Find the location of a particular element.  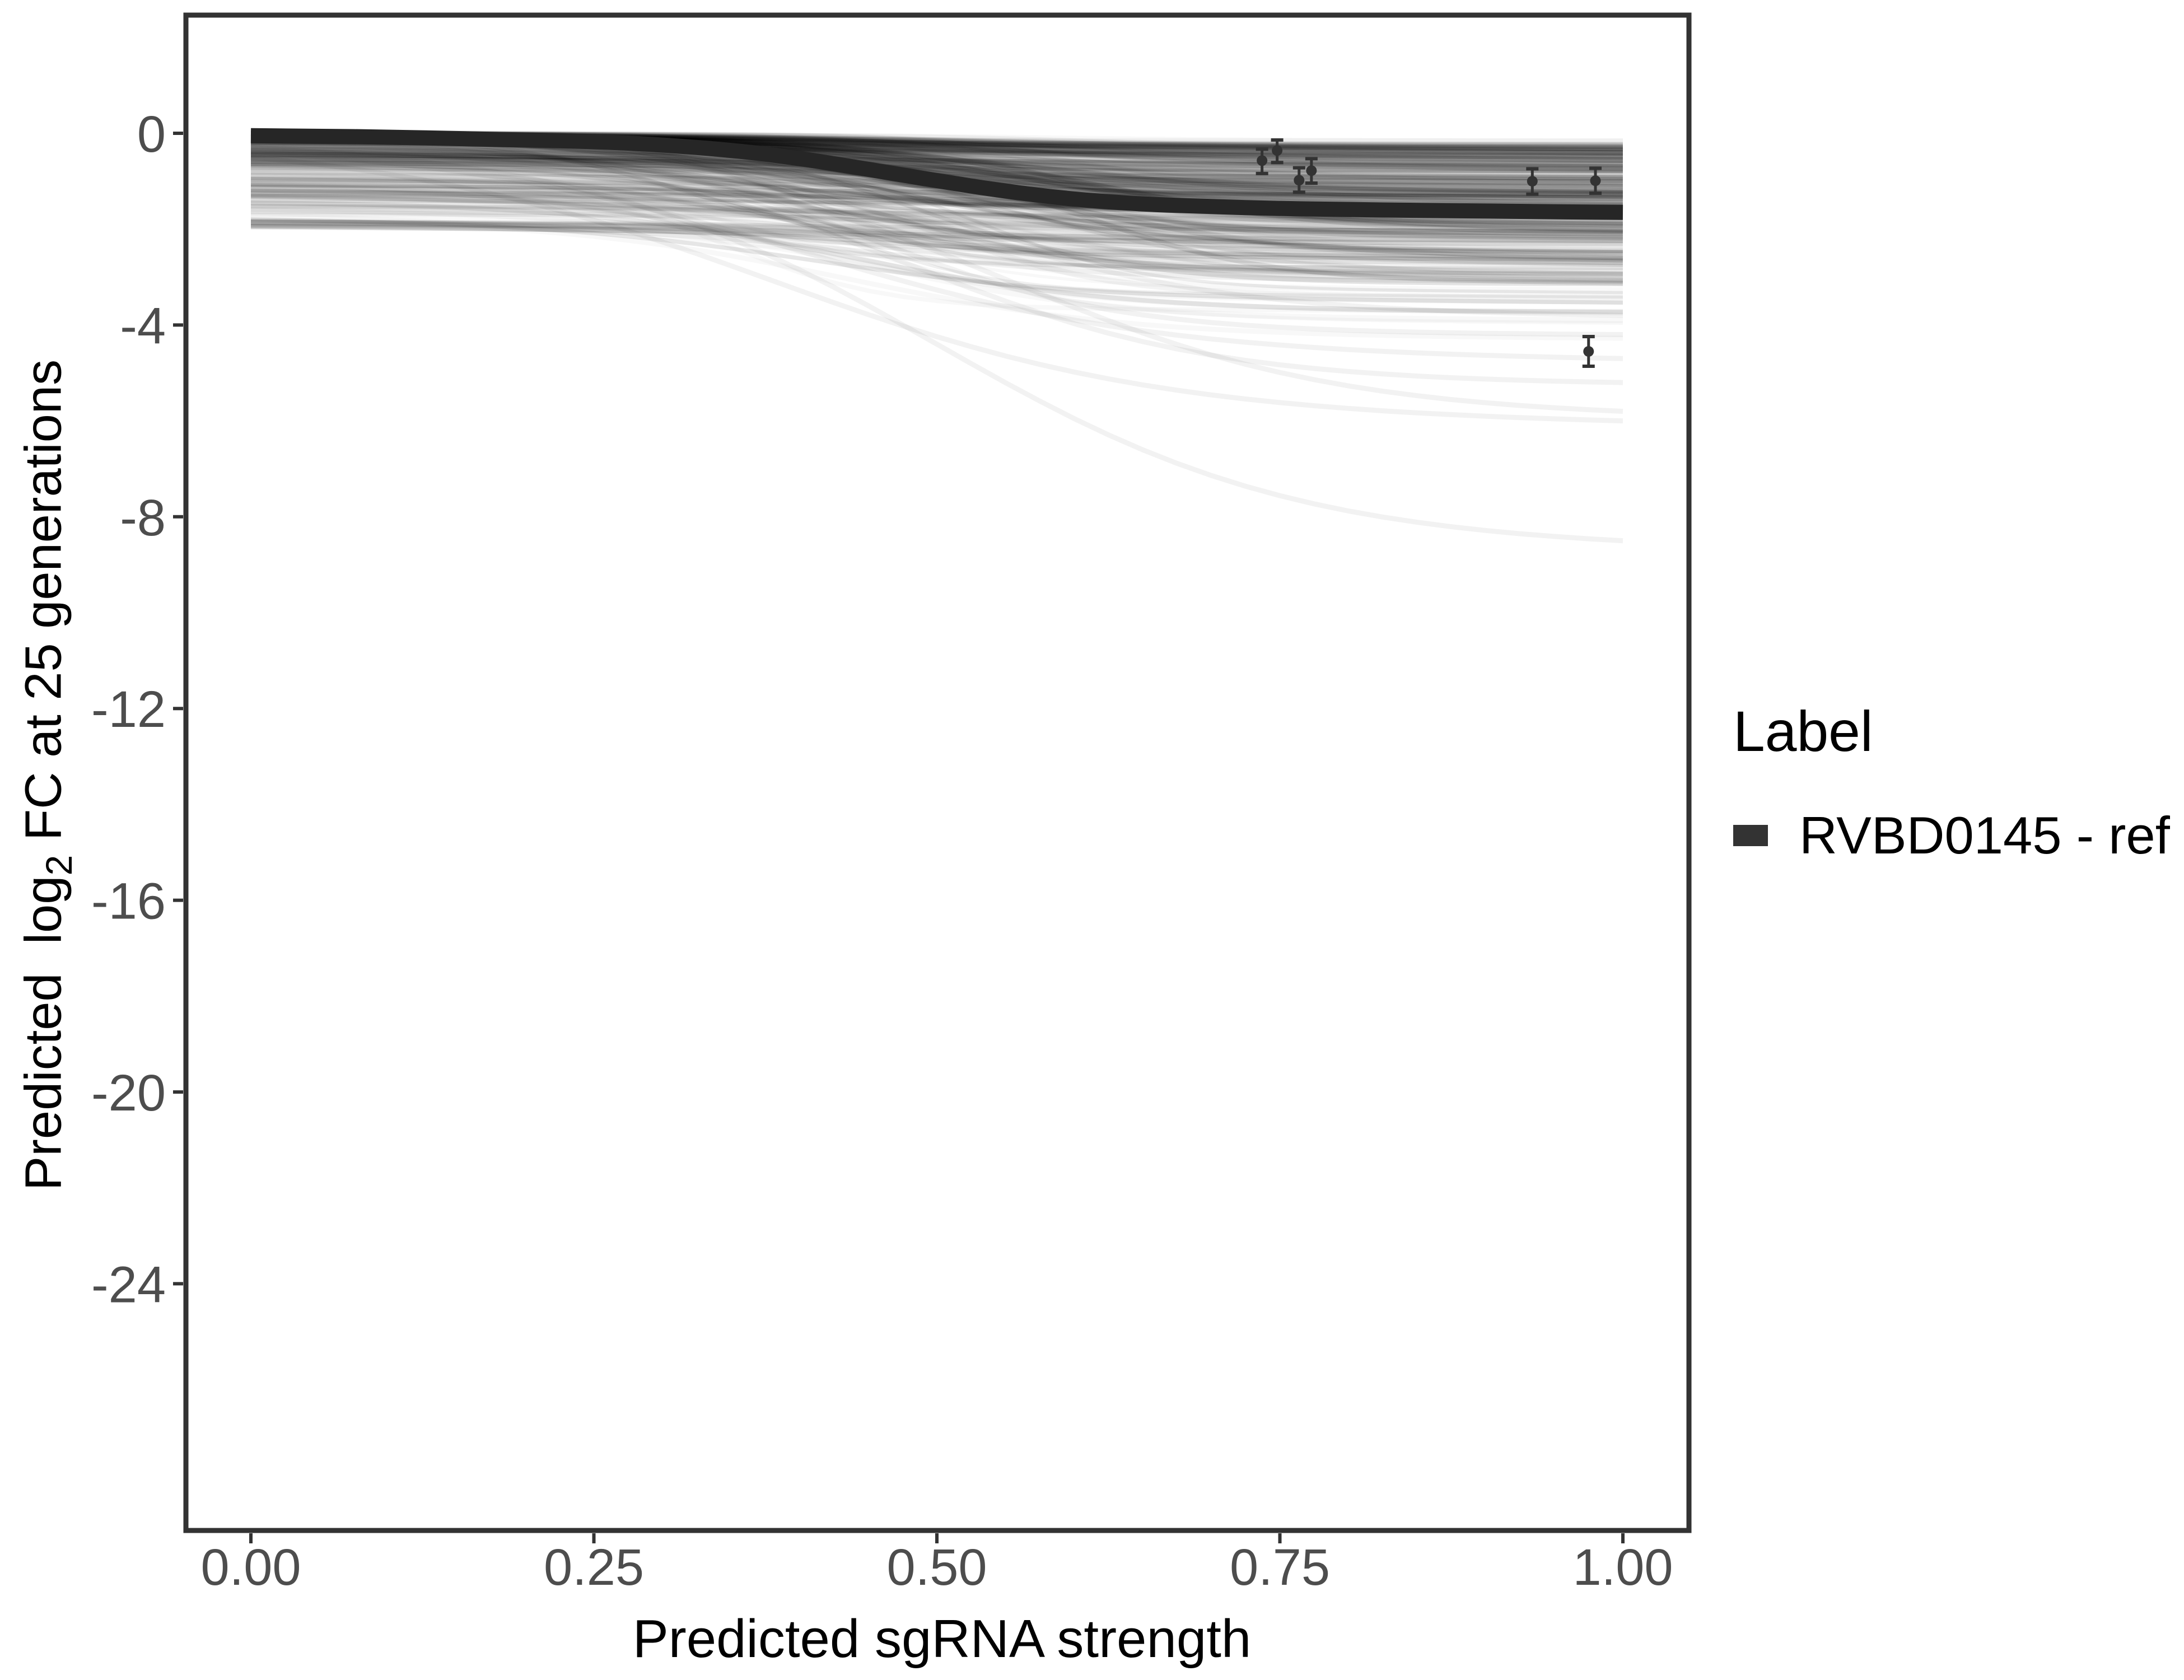

legend-entry-label: RVBD0145 - ref is located at coordinates (1985, 836).